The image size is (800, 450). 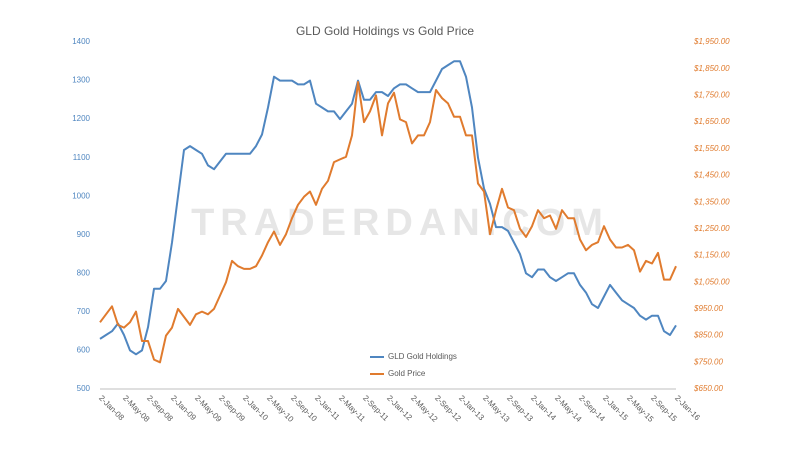 What do you see at coordinates (708, 388) in the screenshot?
I see `y2-tick-label: $650.00` at bounding box center [708, 388].